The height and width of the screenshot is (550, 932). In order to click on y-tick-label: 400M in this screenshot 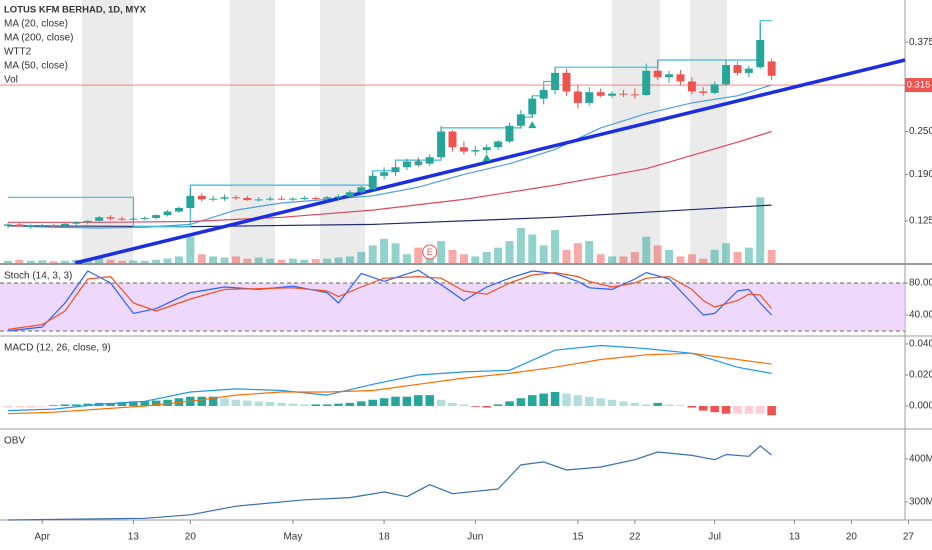, I will do `click(920, 458)`.